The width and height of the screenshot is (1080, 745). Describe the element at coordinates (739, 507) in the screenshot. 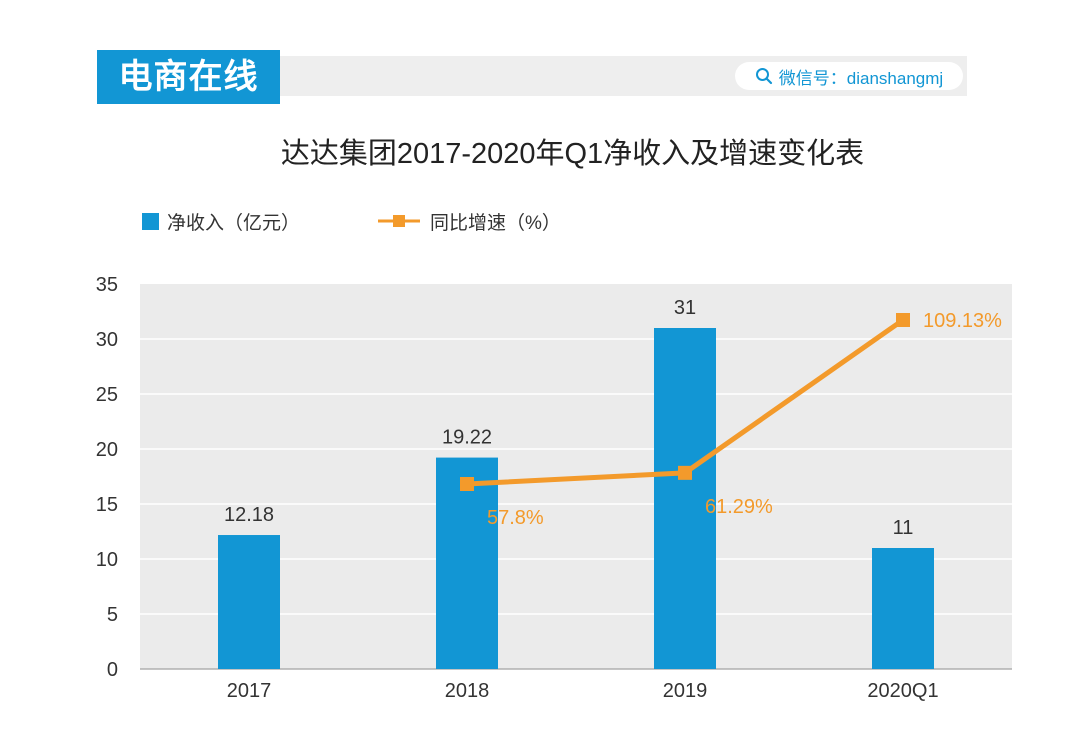

I see `growth-data-label: 61.29%` at that location.